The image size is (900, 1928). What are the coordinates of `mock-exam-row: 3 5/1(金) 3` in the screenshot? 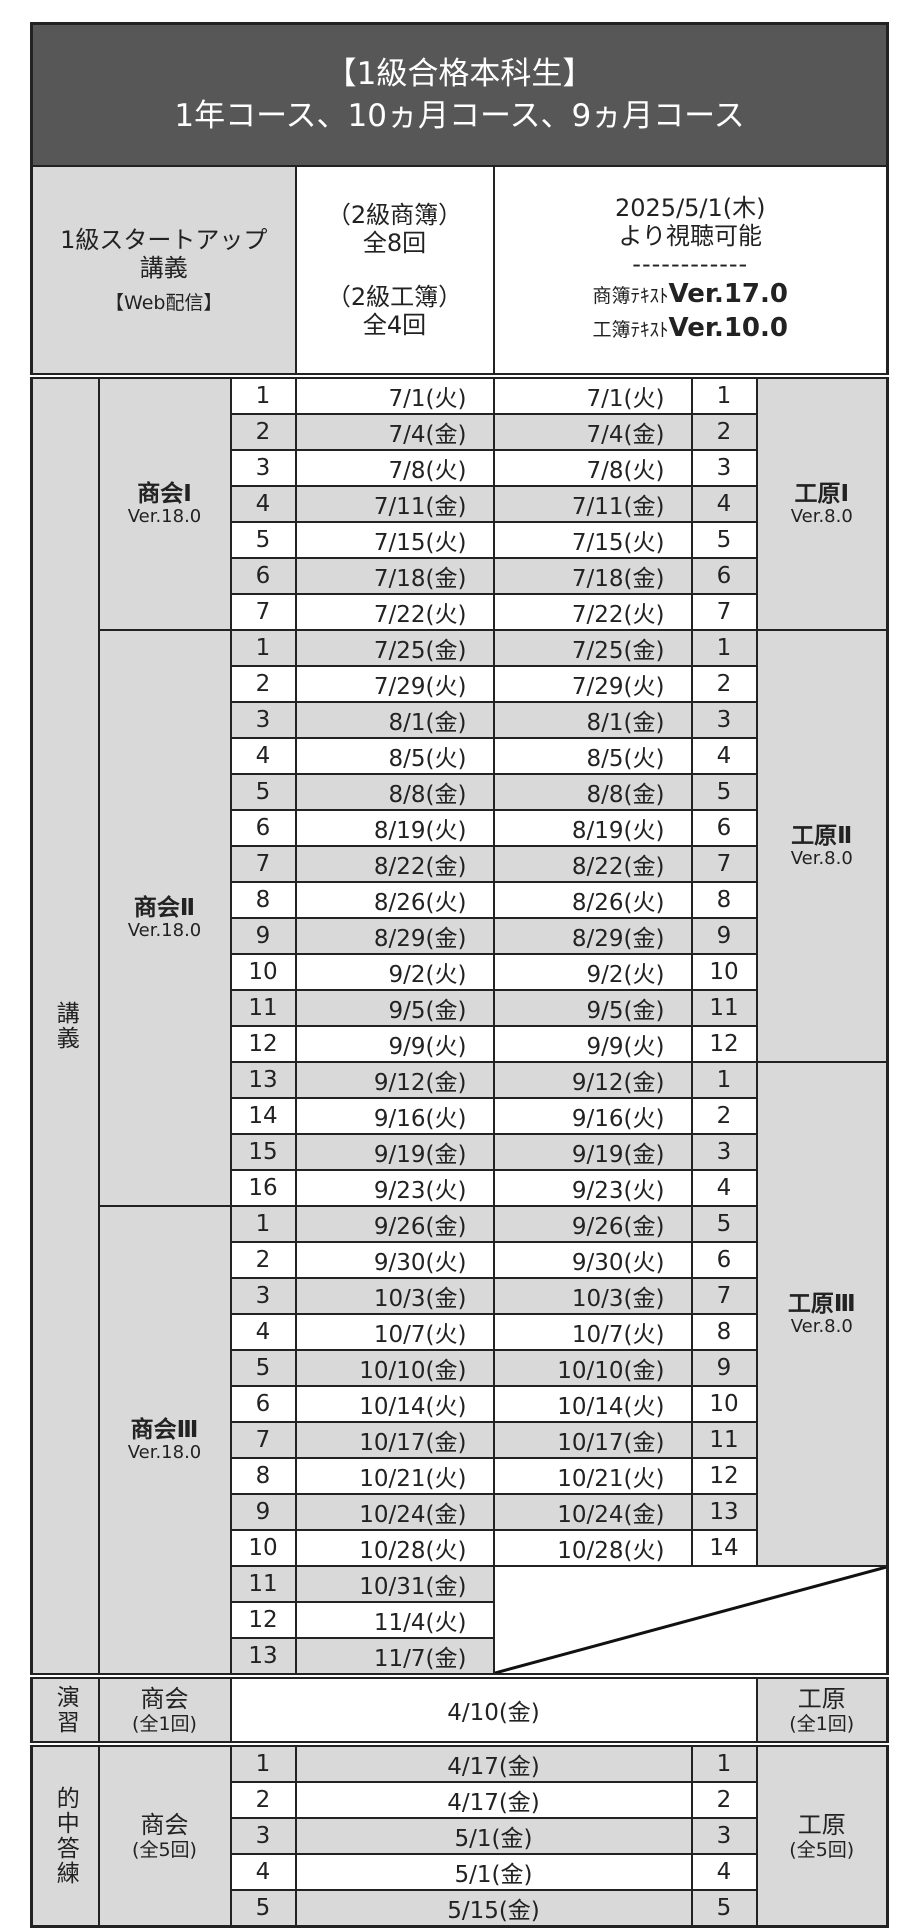 It's located at (460, 1836).